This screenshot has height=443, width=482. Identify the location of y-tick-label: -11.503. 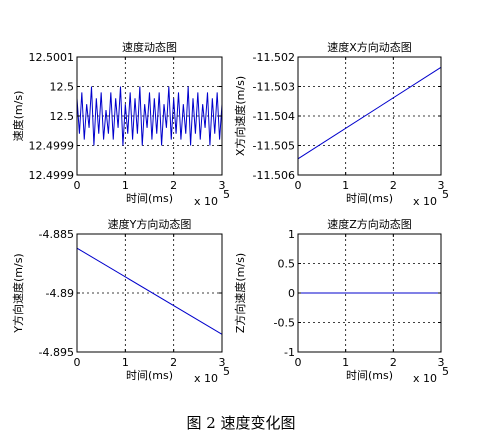
(274, 87).